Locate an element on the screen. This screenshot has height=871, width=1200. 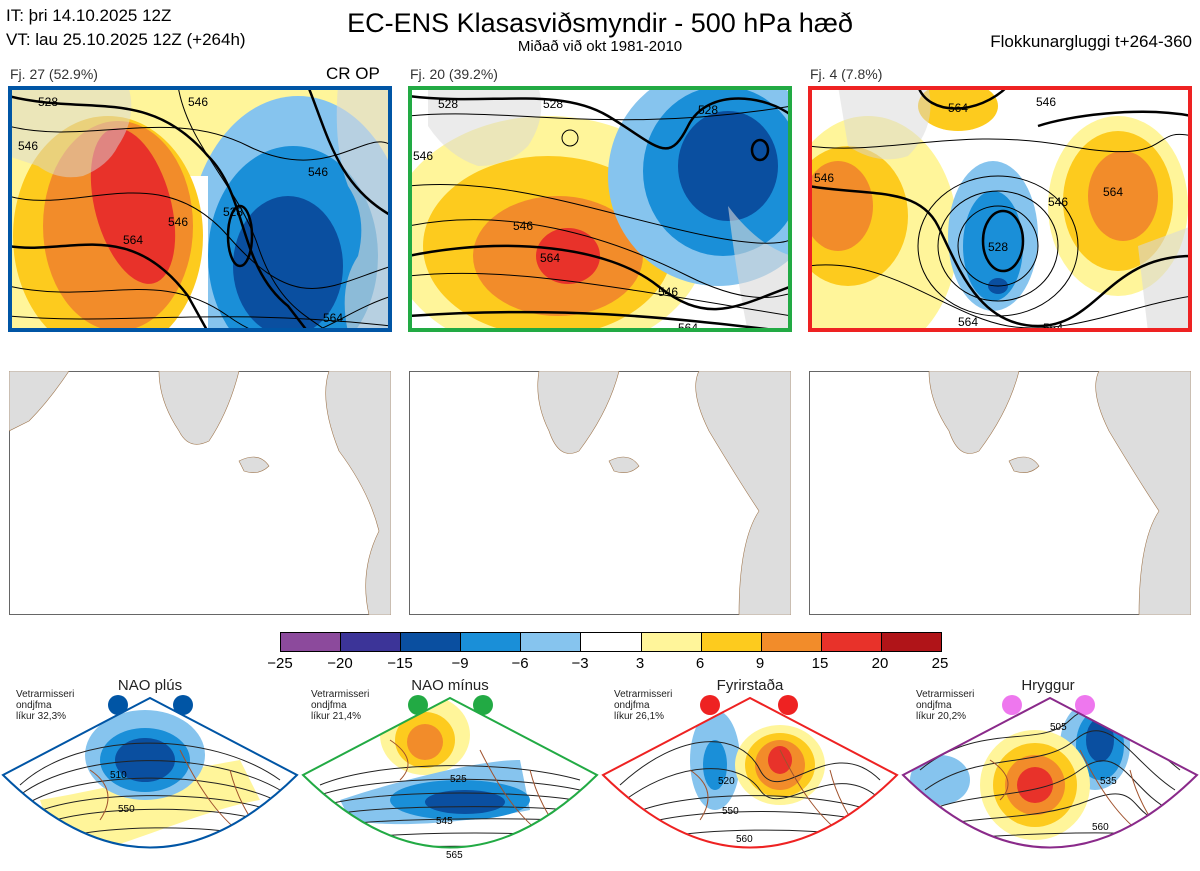
regime-2-map: 525 545 565 is located at coordinates (450, 778).